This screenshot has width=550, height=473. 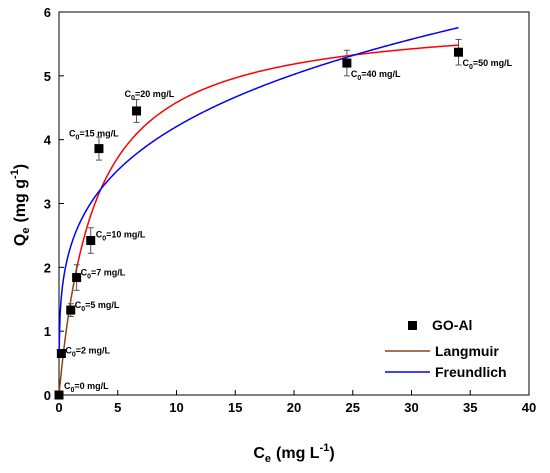 I want to click on y-tick-label: 3, so click(x=47, y=204).